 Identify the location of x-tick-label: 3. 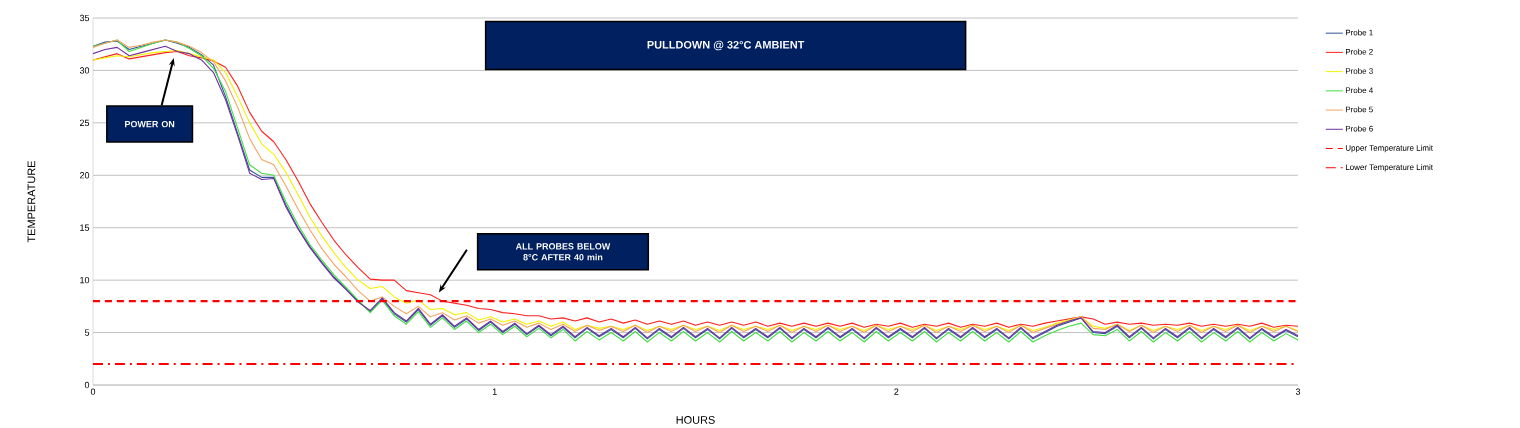
(1298, 391).